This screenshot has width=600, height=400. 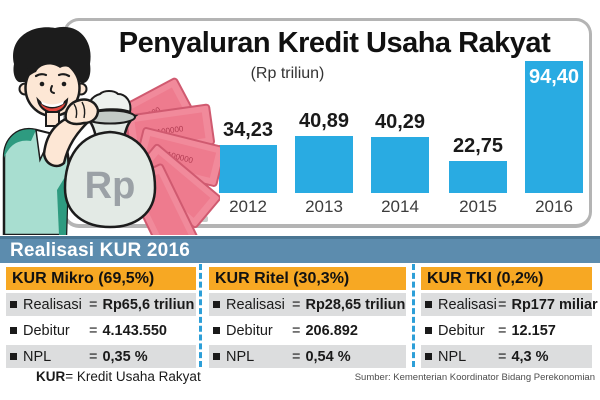 I want to click on data-row: Debitur = 206.892, so click(x=307, y=330).